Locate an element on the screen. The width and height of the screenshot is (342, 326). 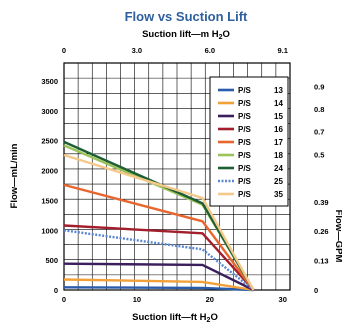
top-tick-label: 3.0 is located at coordinates (137, 50).